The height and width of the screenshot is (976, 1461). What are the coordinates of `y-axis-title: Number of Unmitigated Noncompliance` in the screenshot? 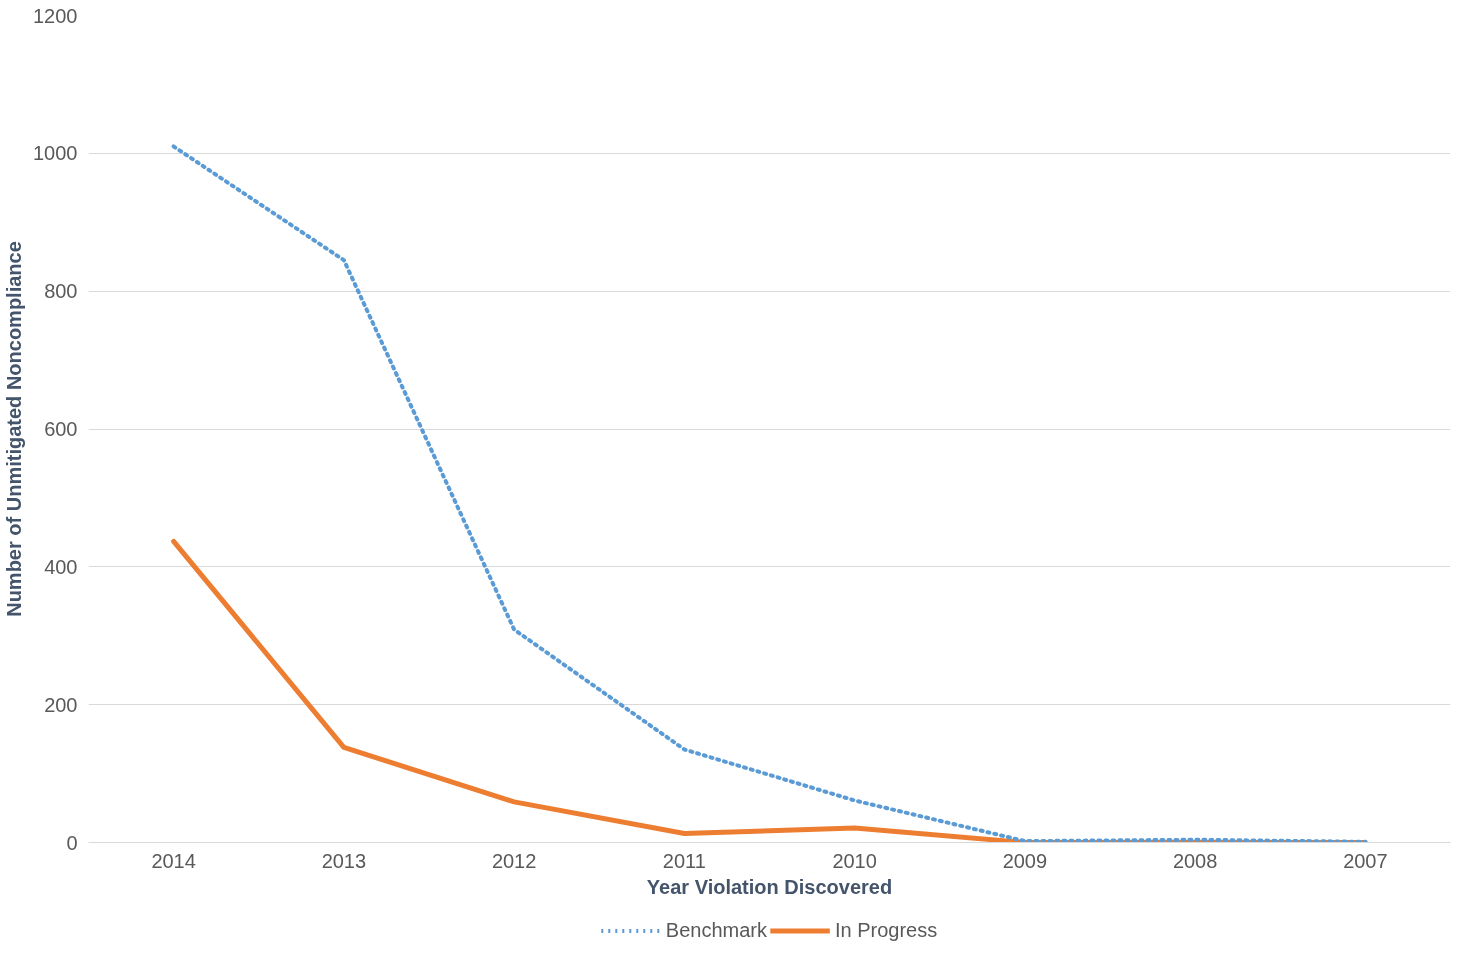 It's located at (14, 429).